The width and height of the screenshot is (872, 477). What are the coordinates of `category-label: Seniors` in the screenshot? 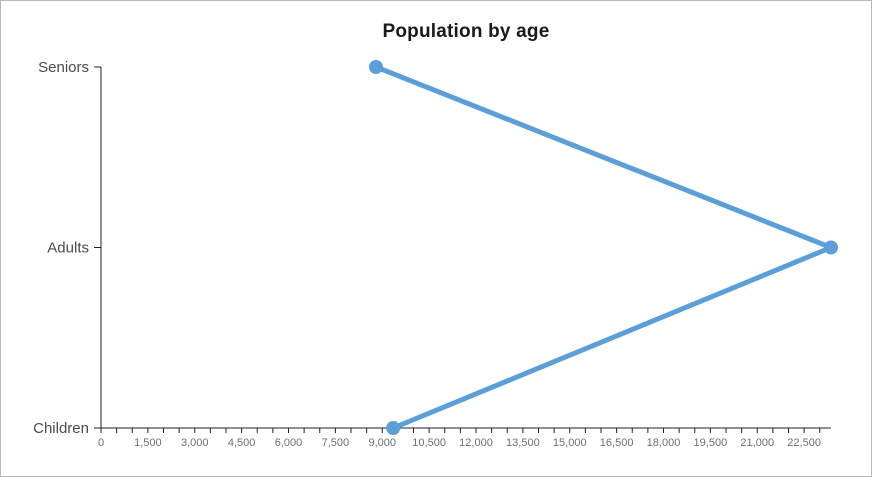 It's located at (63, 67).